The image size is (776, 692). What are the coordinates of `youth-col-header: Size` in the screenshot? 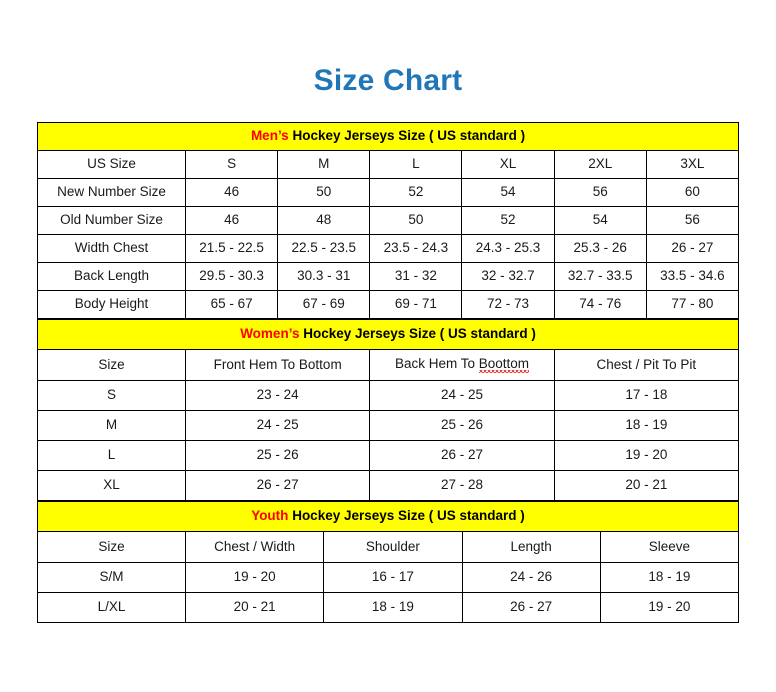 It's located at (111, 547).